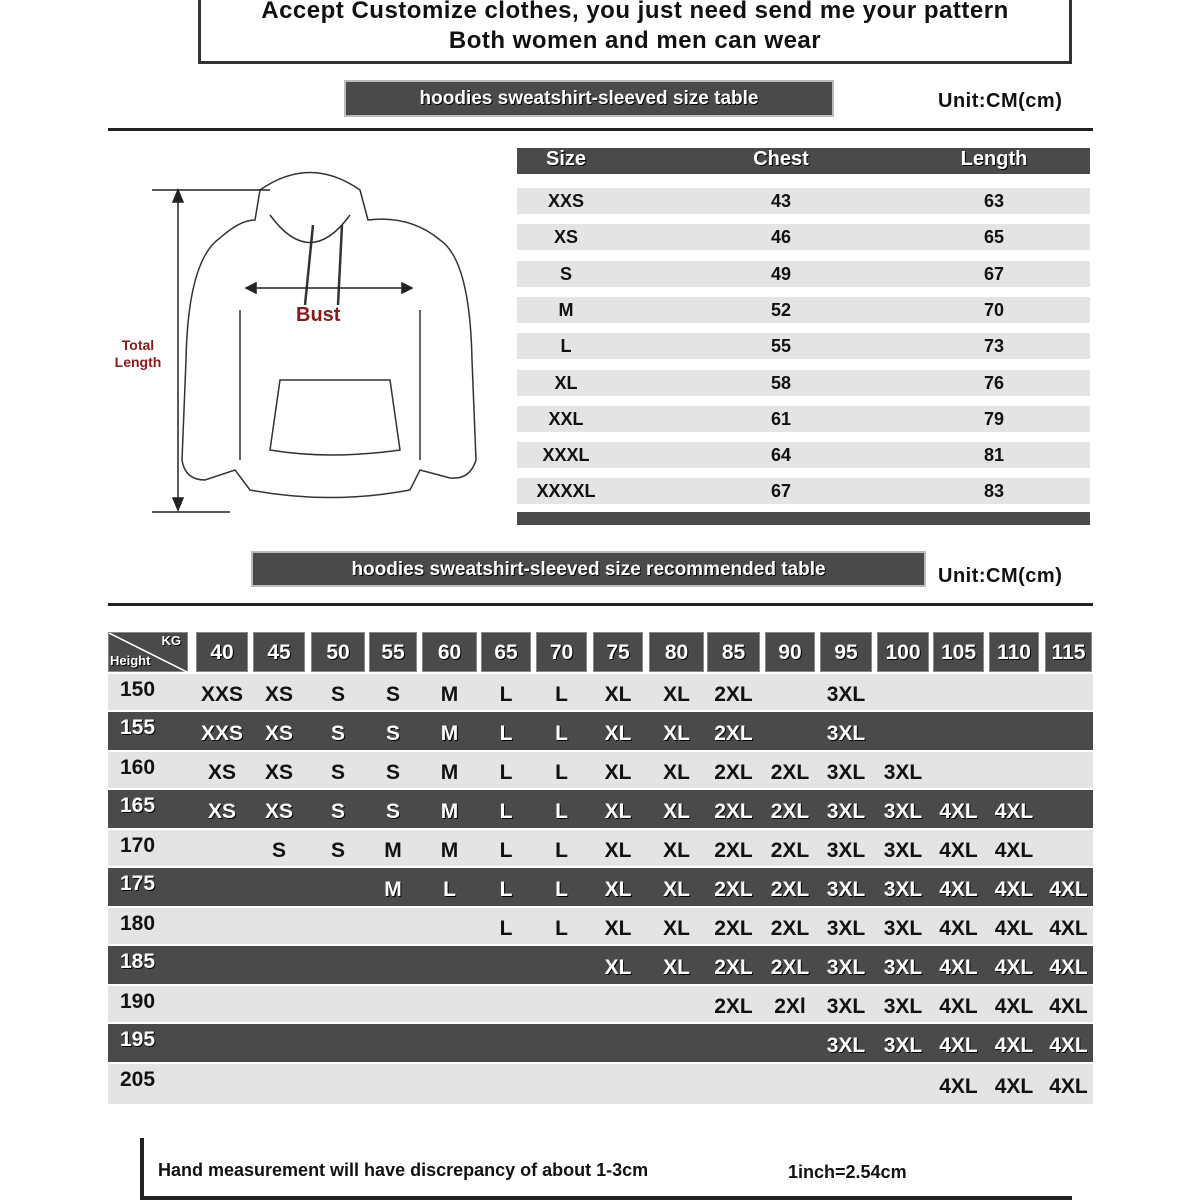  Describe the element at coordinates (565, 273) in the screenshot. I see `table-cell: S` at that location.